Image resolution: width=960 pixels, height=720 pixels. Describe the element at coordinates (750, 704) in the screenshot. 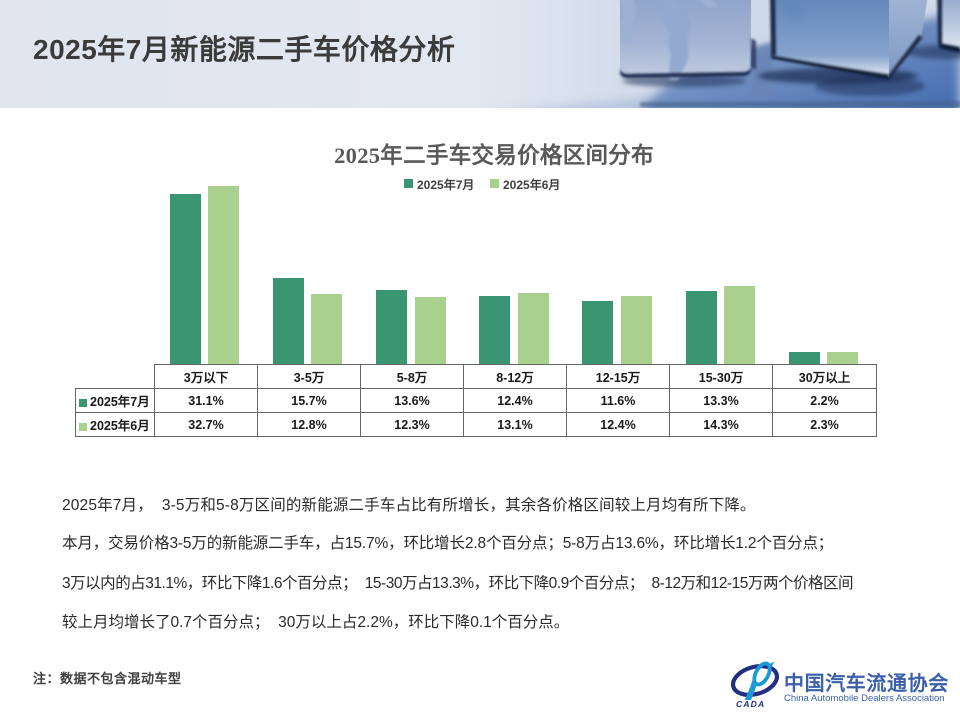

I see `svg-text: CADA` at that location.